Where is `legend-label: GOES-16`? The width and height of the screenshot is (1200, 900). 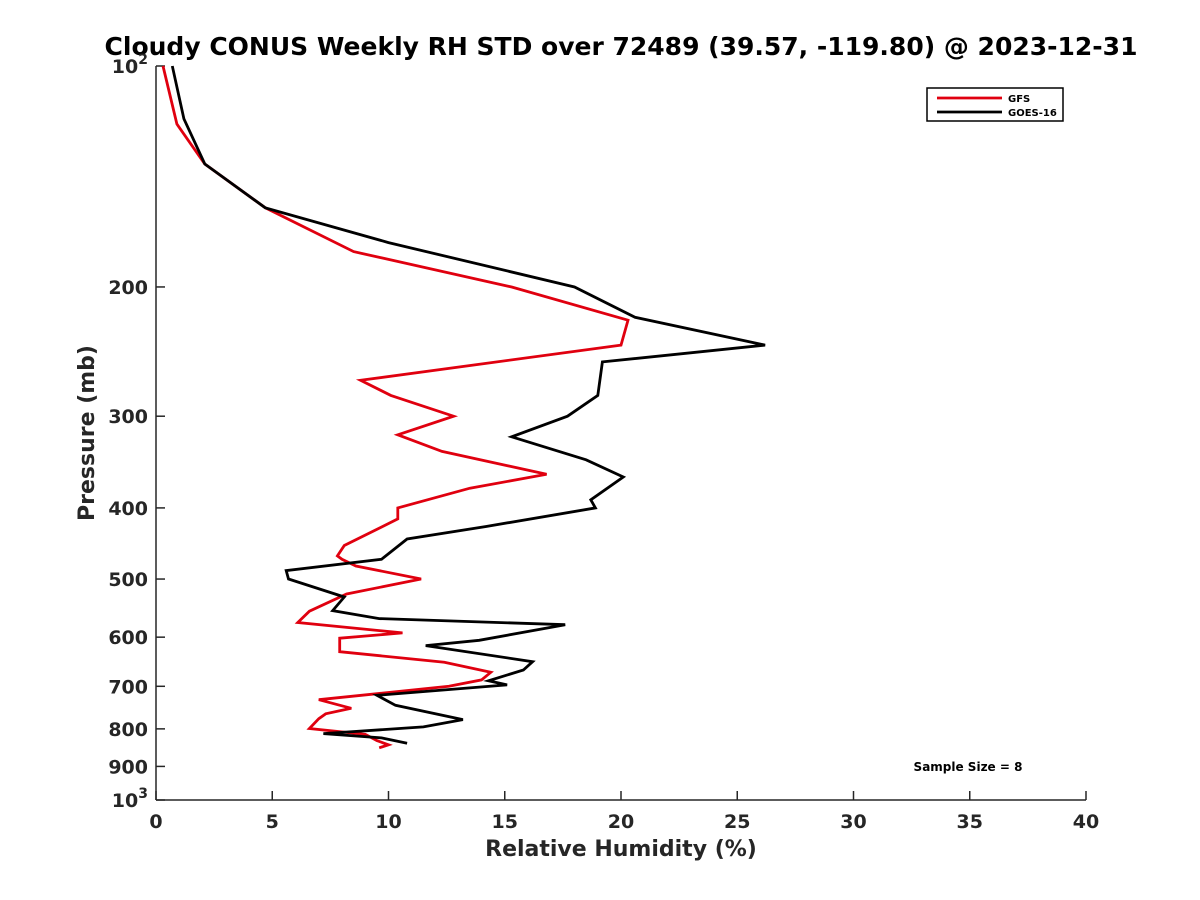
legend-label: GOES-16 is located at coordinates (1032, 113).